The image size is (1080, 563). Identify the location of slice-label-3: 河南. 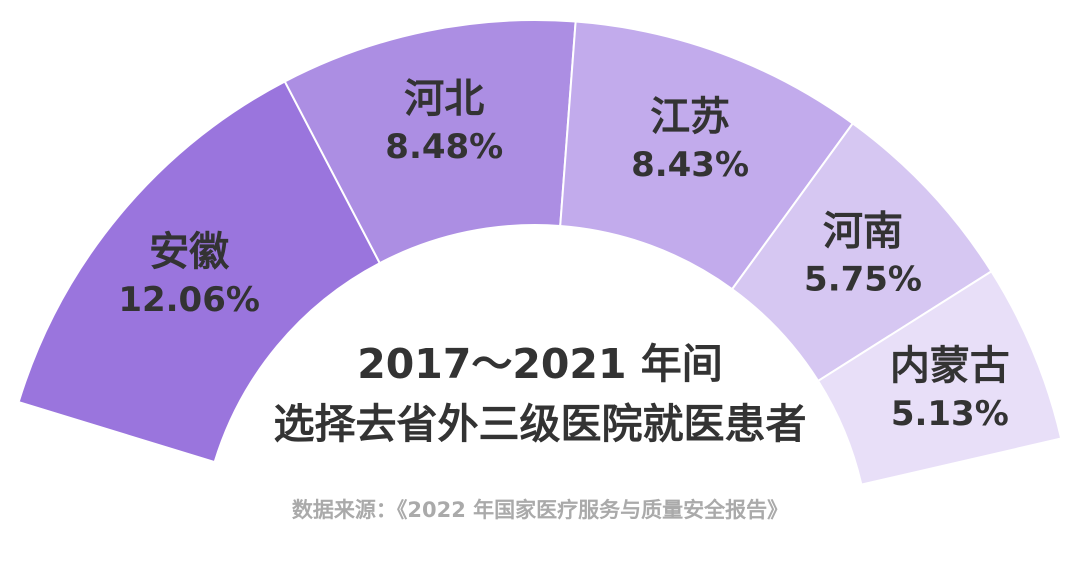
(863, 232).